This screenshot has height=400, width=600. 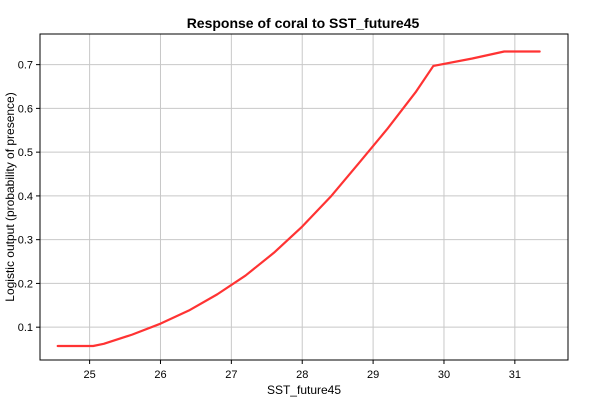 I want to click on x-tick-label: 27, so click(x=231, y=375).